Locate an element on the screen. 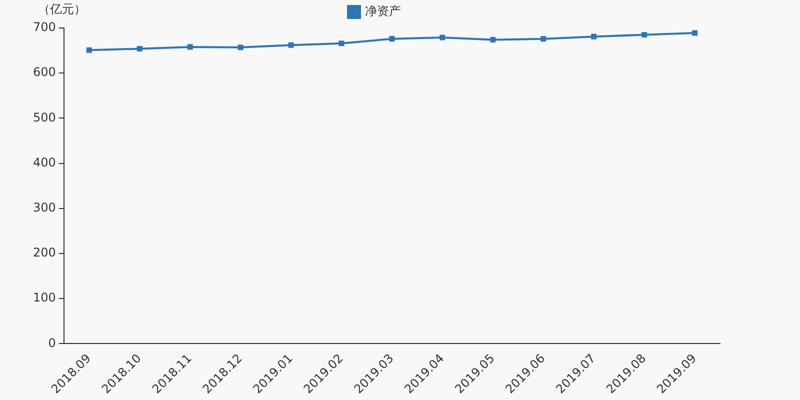  y-tick-label: 700 is located at coordinates (44, 27).